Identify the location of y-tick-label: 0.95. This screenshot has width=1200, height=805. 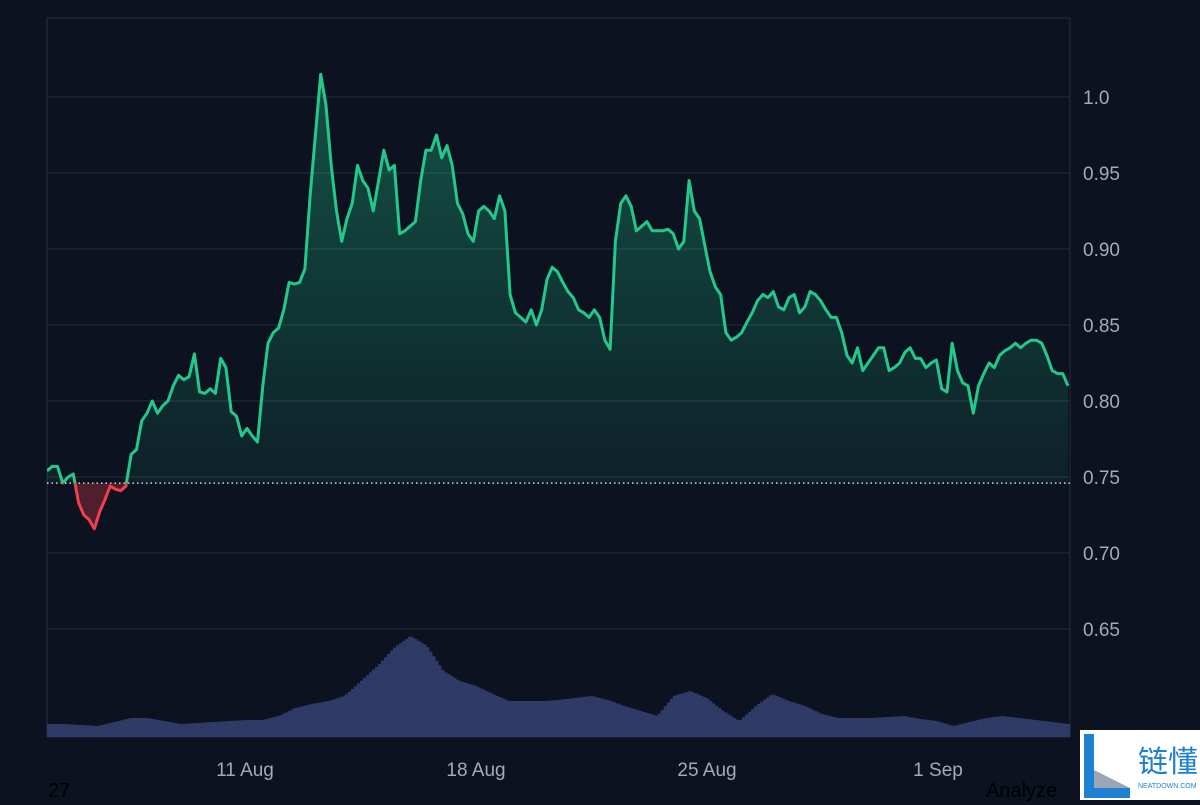
(1101, 174).